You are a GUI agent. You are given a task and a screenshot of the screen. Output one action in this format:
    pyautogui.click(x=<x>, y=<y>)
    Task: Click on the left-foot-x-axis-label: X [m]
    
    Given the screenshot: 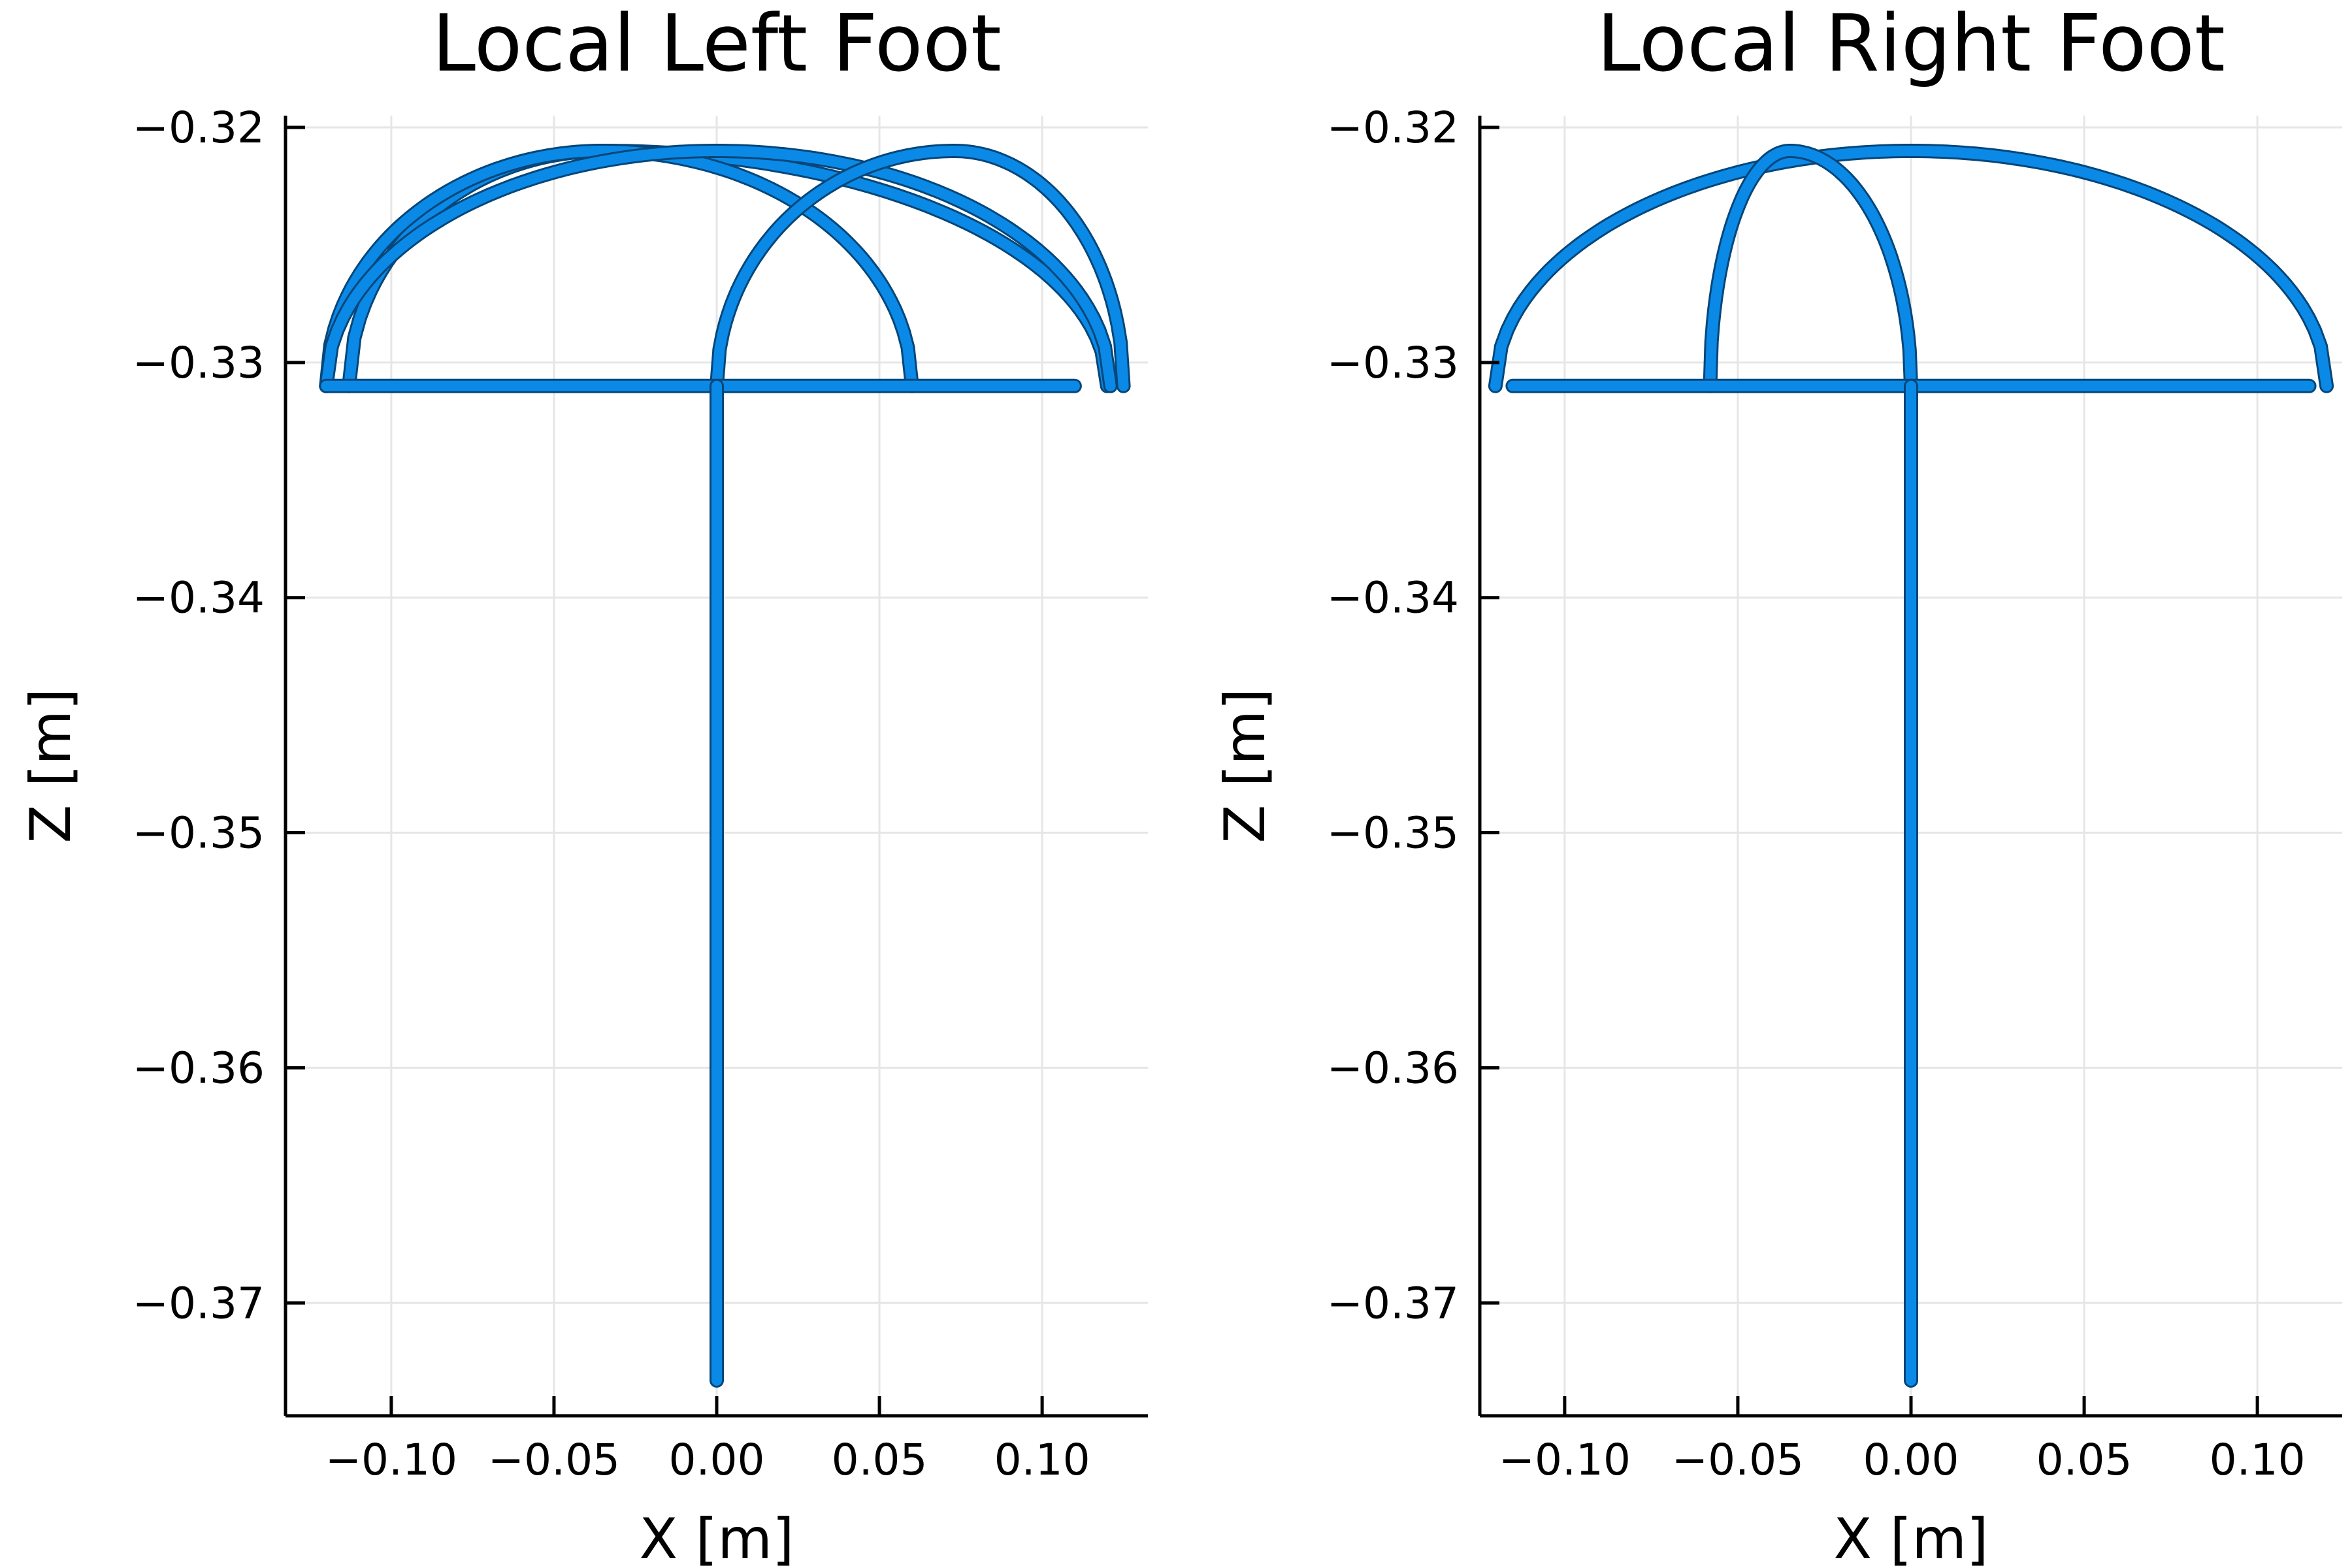 What is the action you would take?
    pyautogui.click(x=716, y=1537)
    